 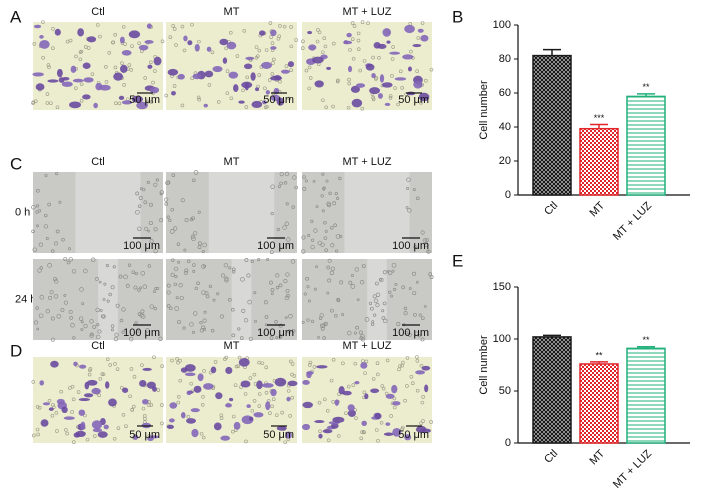 I want to click on y-tick-label: 20, so click(x=505, y=161).